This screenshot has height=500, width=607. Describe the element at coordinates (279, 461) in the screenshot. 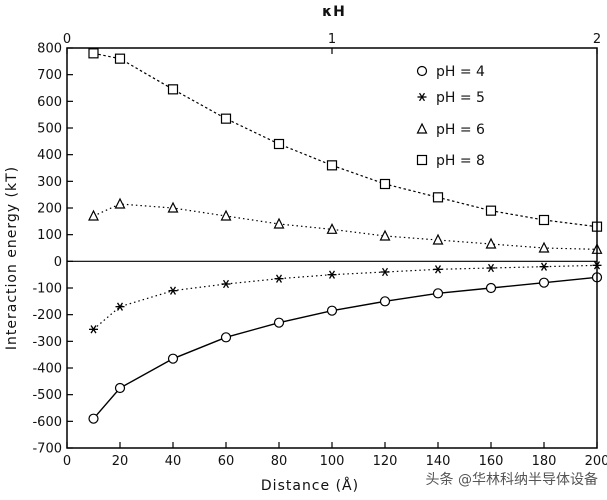

I see `x-tick-label: 80` at that location.